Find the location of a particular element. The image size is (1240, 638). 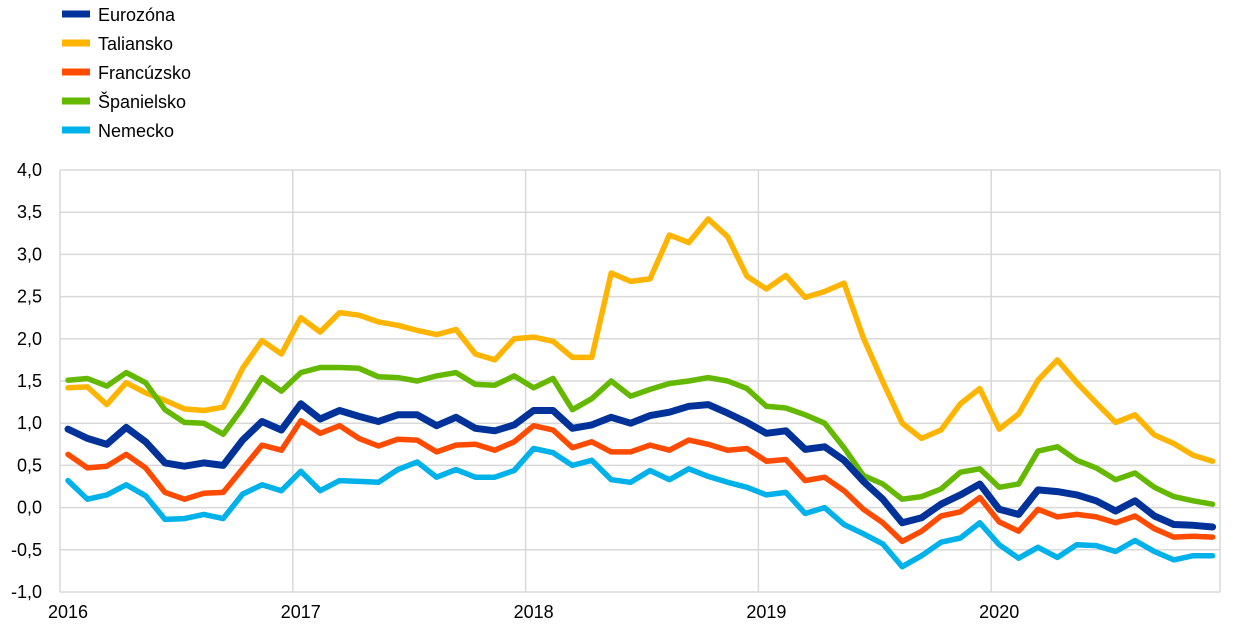

y-tick-label: 1,0 is located at coordinates (29, 423).